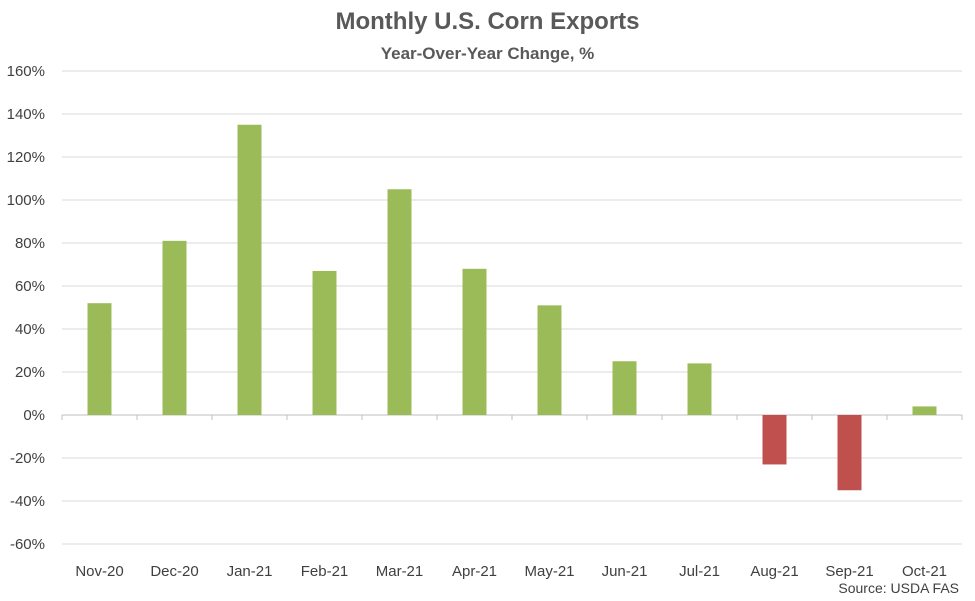 The height and width of the screenshot is (601, 975). I want to click on x-tick-label: Oct-21, so click(924, 571).